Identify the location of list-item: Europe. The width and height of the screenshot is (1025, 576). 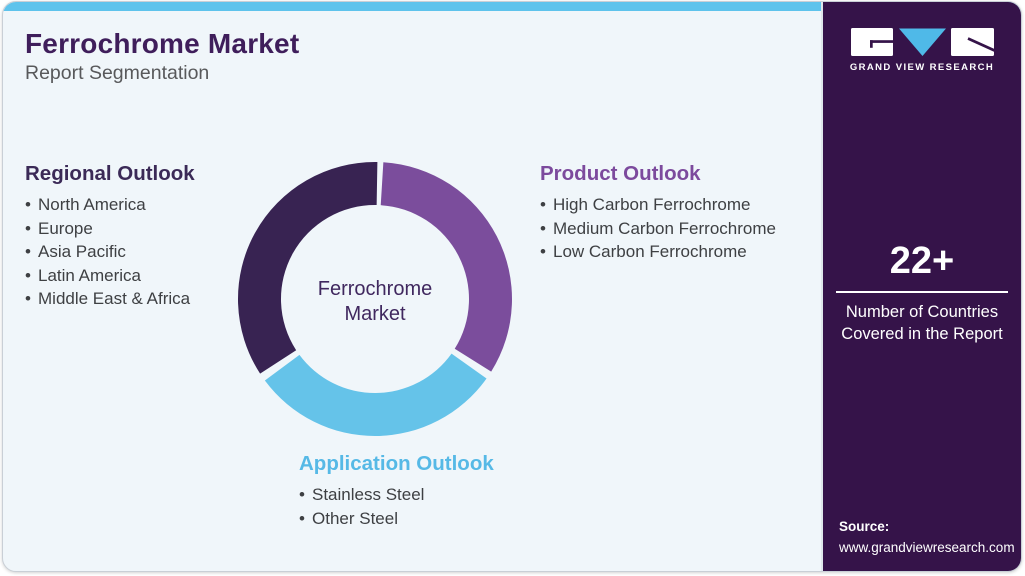
(110, 229).